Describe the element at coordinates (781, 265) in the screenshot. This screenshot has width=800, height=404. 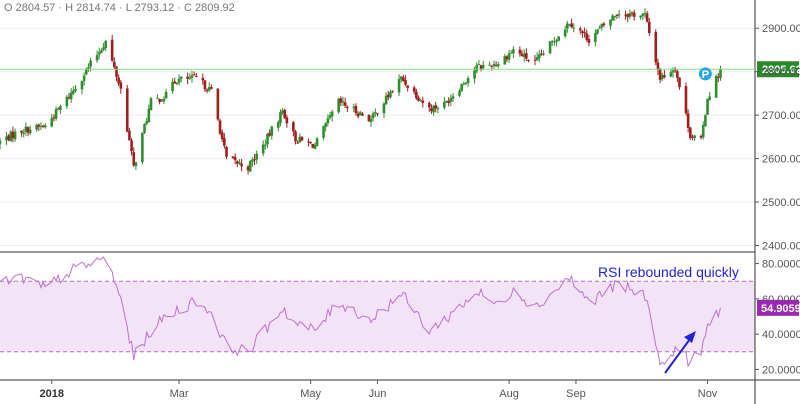
I see `rsi-tick-label: 80.0000` at that location.